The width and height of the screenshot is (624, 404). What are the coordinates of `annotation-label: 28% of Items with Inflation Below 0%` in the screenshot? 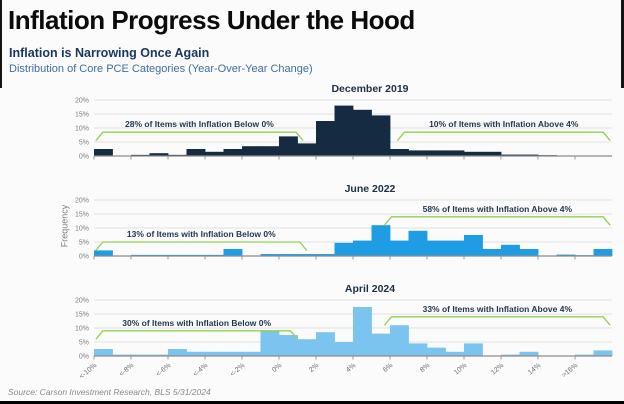 It's located at (199, 124).